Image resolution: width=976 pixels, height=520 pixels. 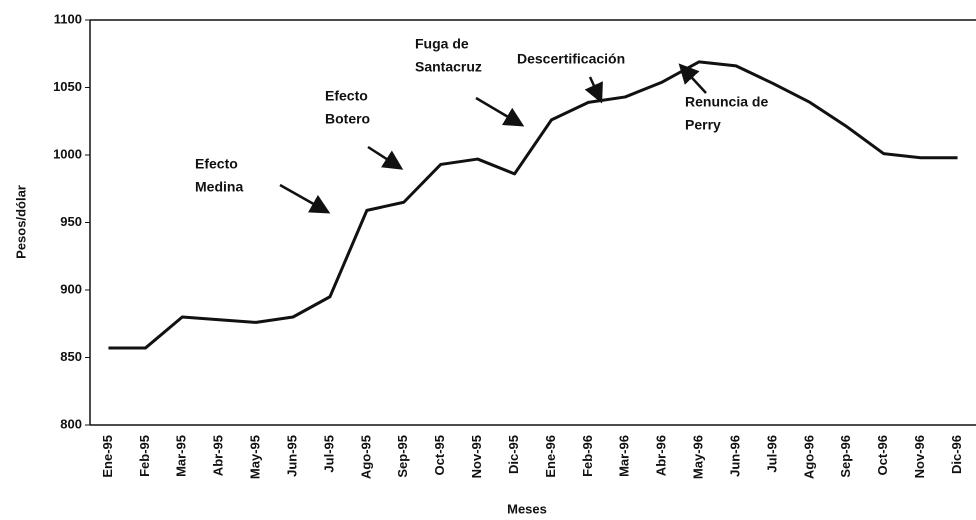 I want to click on y-tick-label: 950, so click(x=71, y=221).